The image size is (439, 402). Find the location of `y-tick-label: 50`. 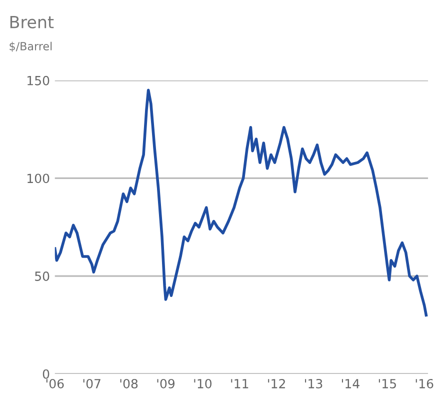

y-tick-label: 50 is located at coordinates (42, 276).